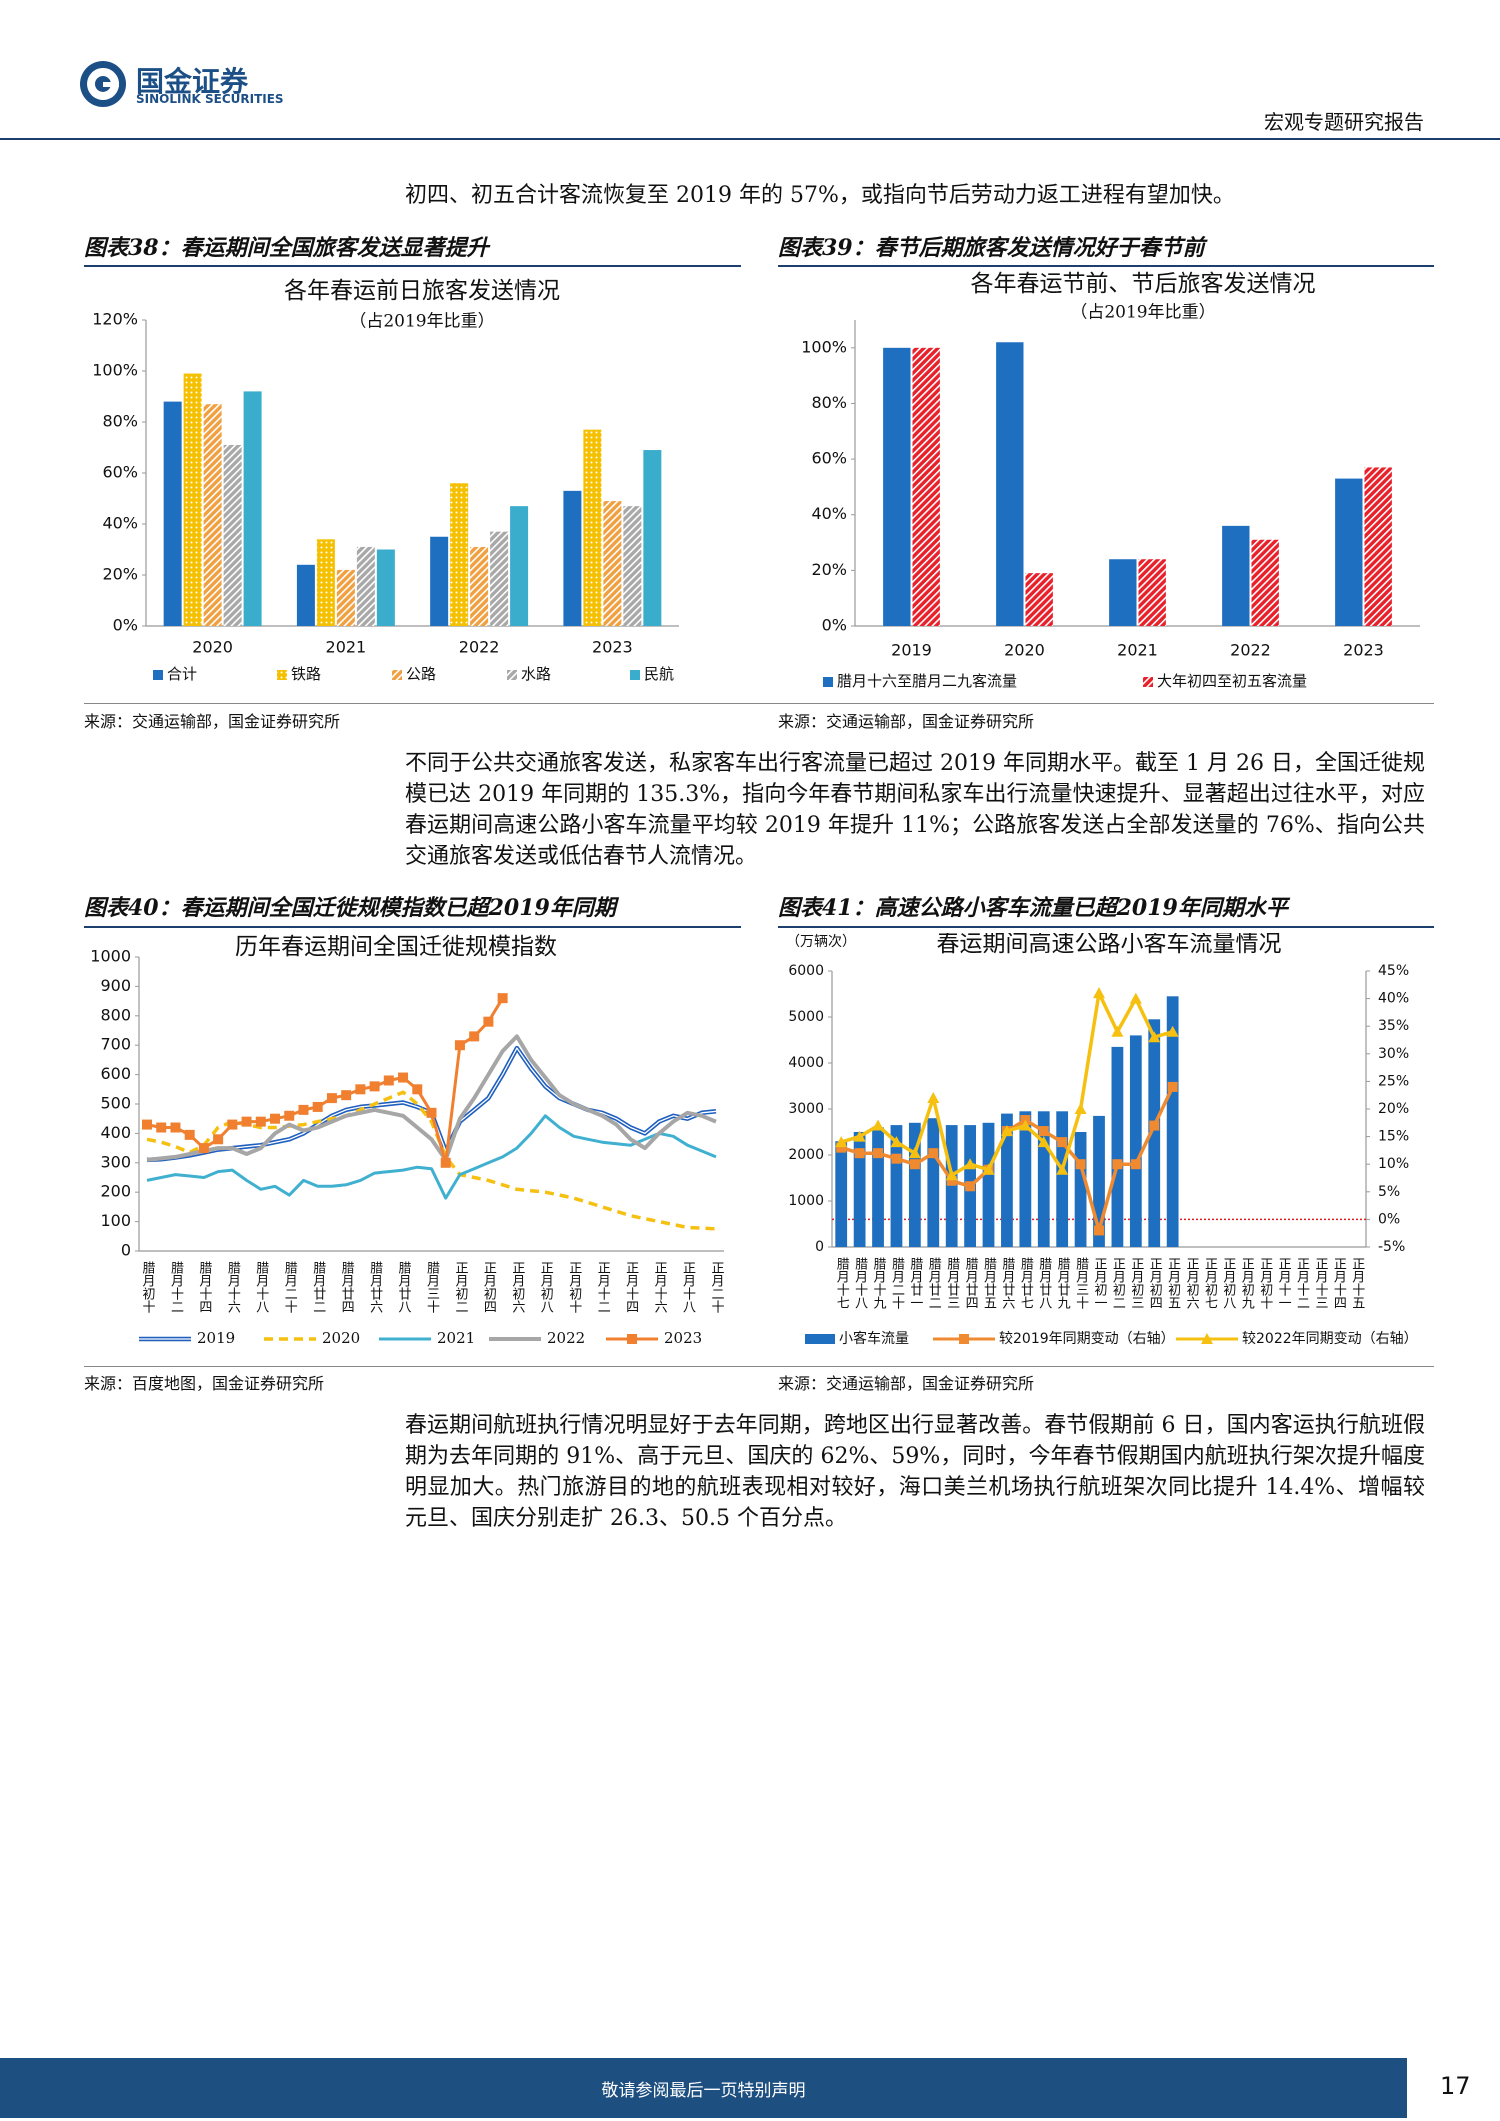  Describe the element at coordinates (971, 1283) in the screenshot. I see `x-tick-label: 腊月廿四` at that location.